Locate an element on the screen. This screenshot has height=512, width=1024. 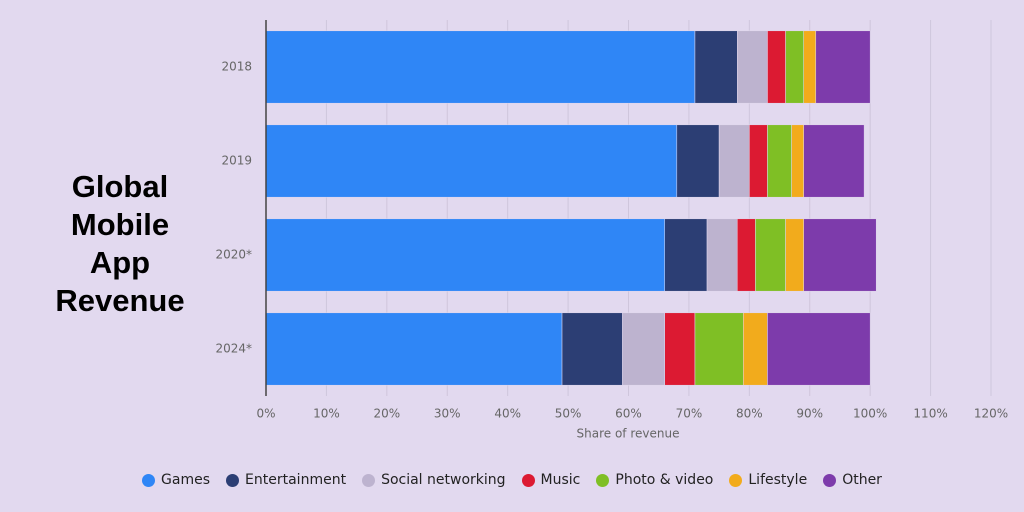
legend-label: Photo & video is located at coordinates (664, 480).